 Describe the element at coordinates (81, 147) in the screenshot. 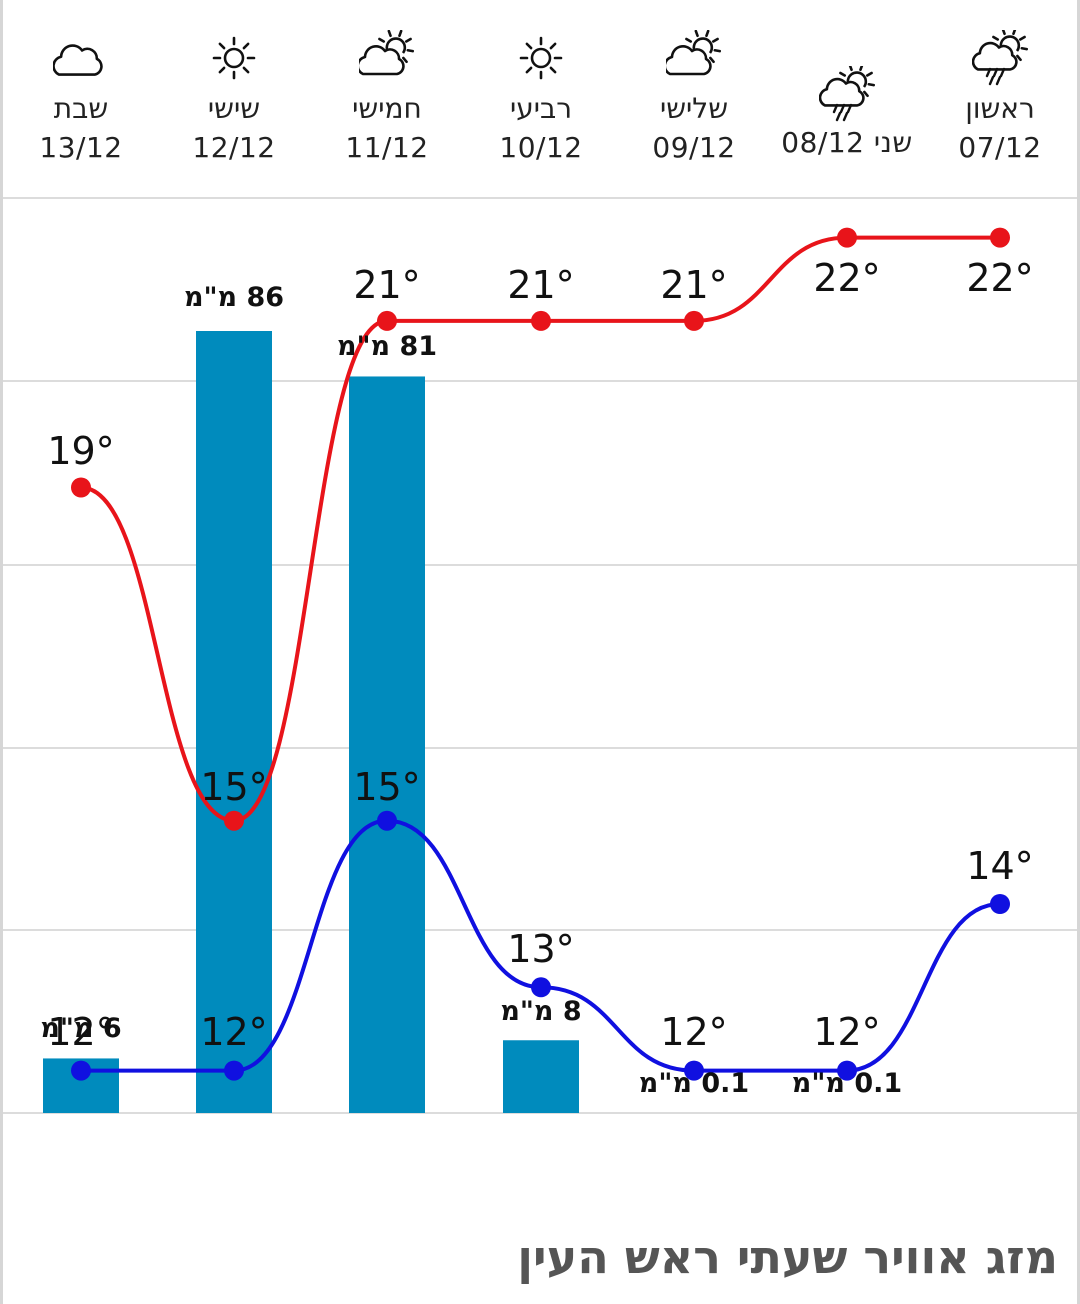

I see `day-date: 13/12` at that location.